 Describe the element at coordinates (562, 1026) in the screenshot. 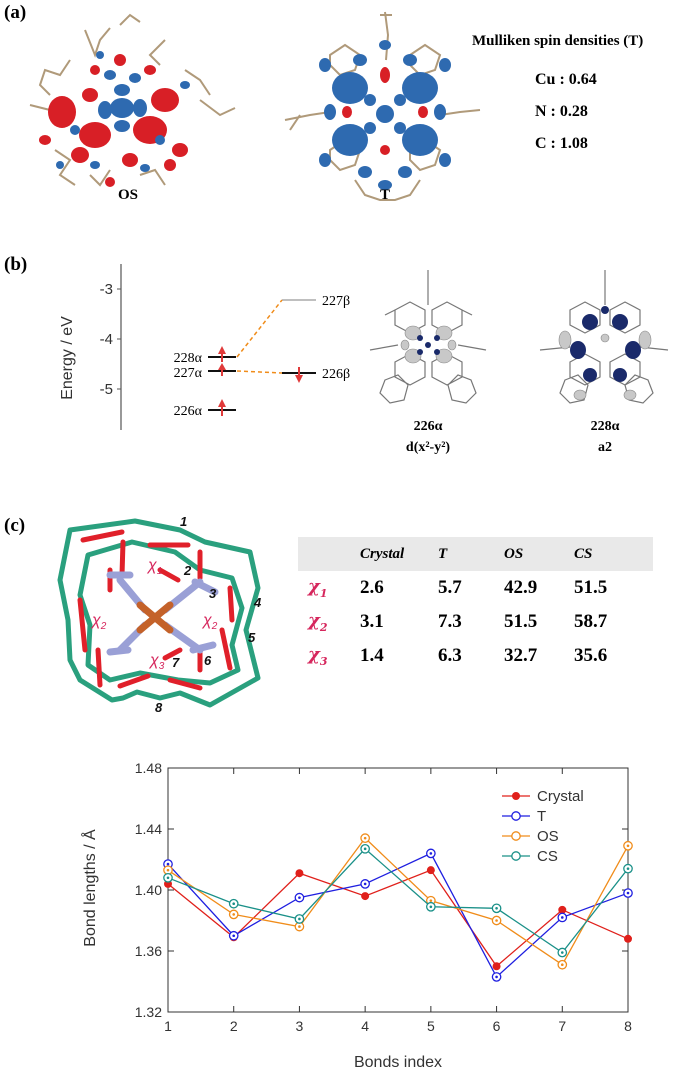

I see `x-tick-label: 7` at that location.